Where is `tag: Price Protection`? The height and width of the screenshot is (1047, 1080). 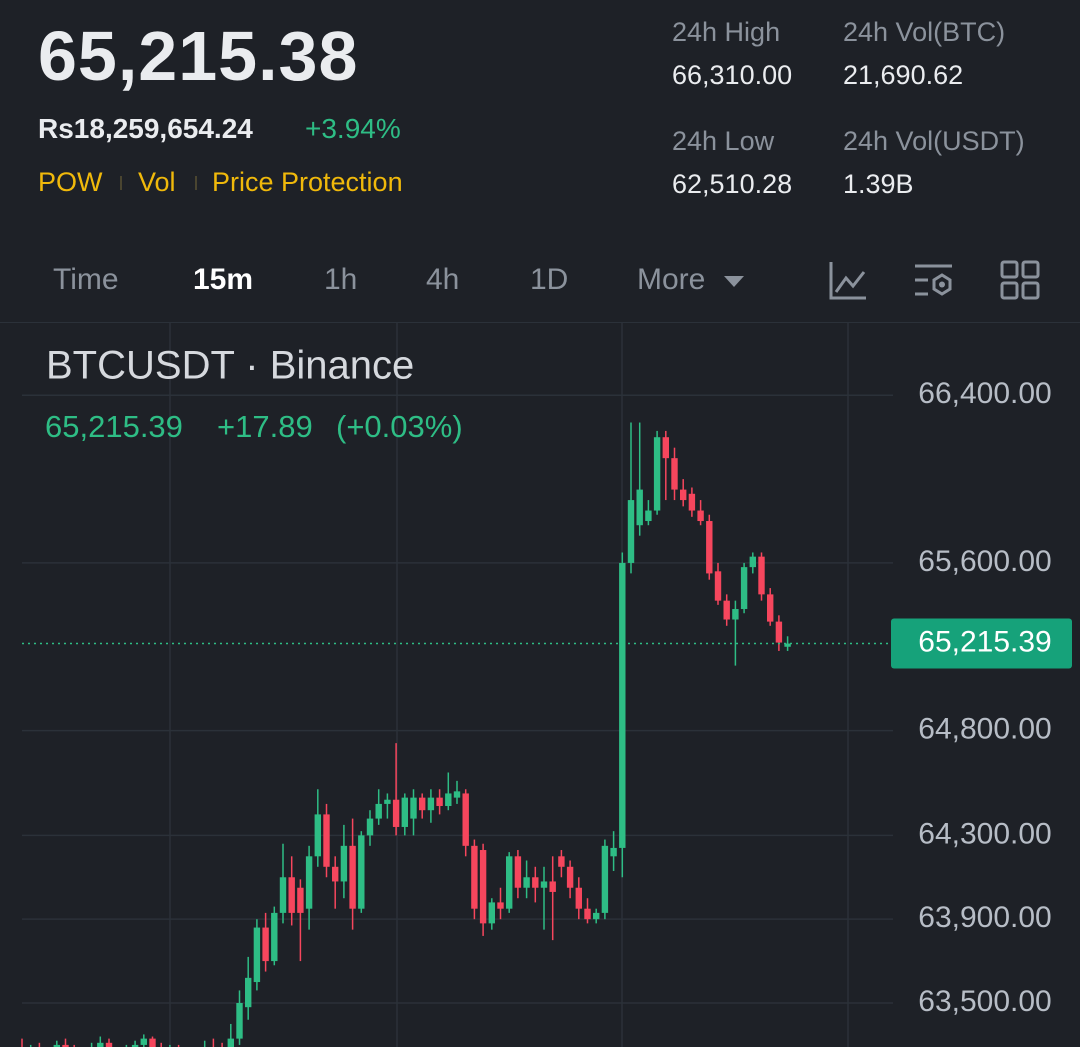
tag: Price Protection is located at coordinates (307, 182).